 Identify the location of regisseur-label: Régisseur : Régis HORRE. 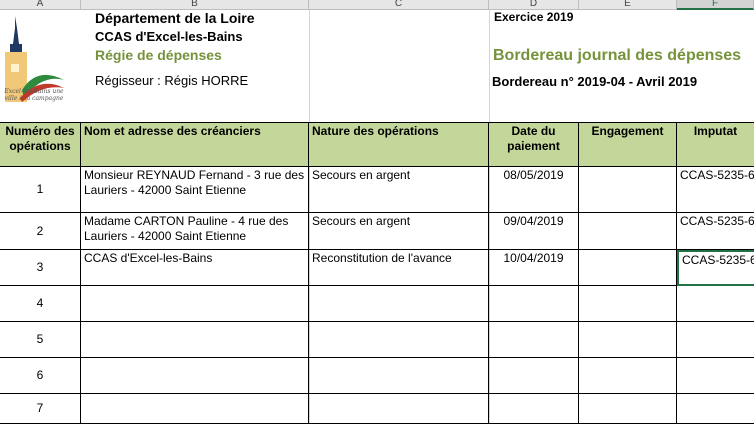
(172, 80).